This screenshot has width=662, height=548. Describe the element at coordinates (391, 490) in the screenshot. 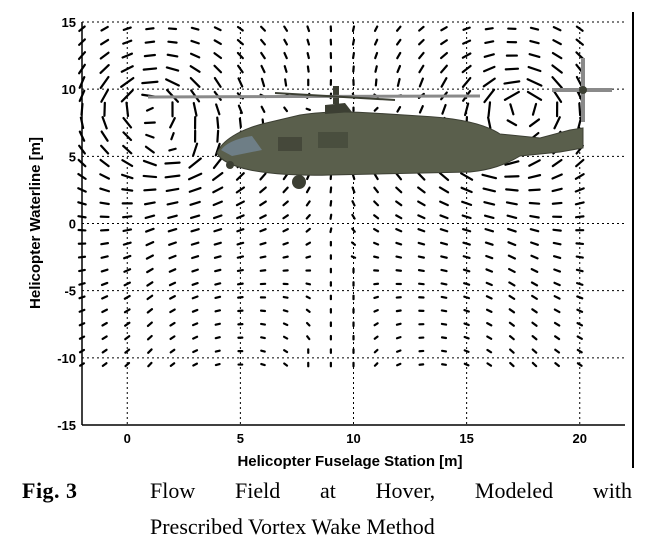

I see `figure-caption-line-1: Flow Field at Hover, Modeled with` at that location.